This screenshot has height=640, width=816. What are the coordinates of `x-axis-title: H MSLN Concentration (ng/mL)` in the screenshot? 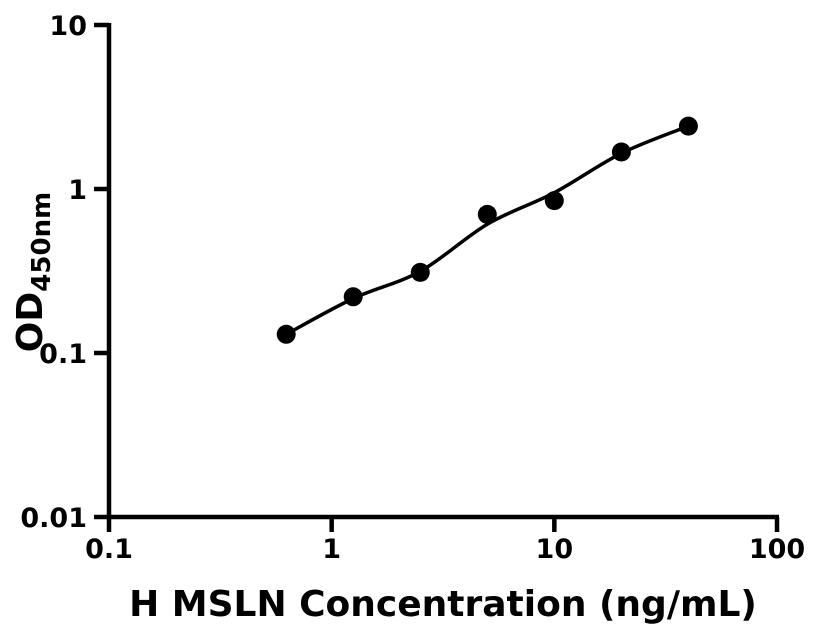 It's located at (443, 604).